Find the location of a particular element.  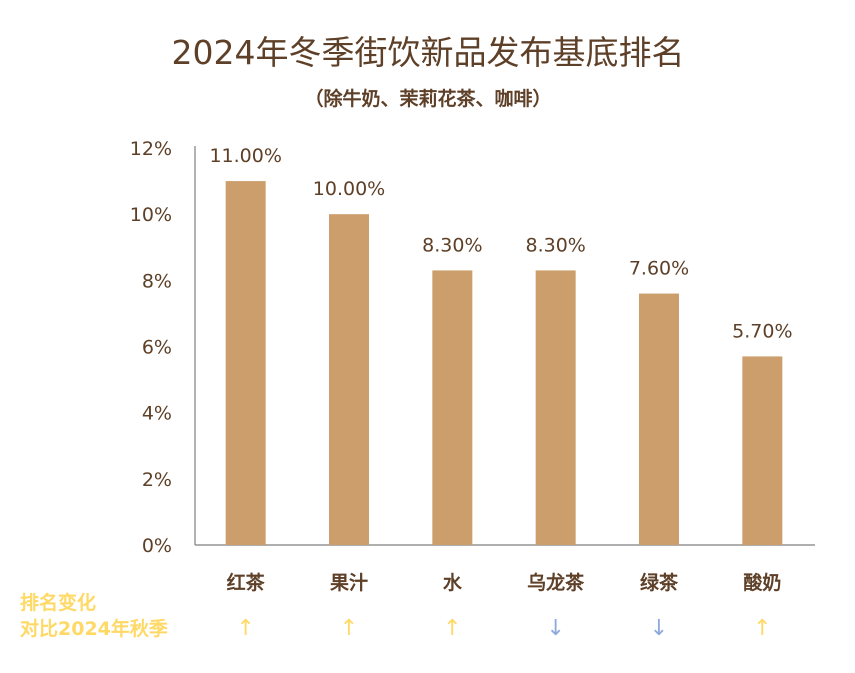

x-tick-label: 水 is located at coordinates (453, 583).